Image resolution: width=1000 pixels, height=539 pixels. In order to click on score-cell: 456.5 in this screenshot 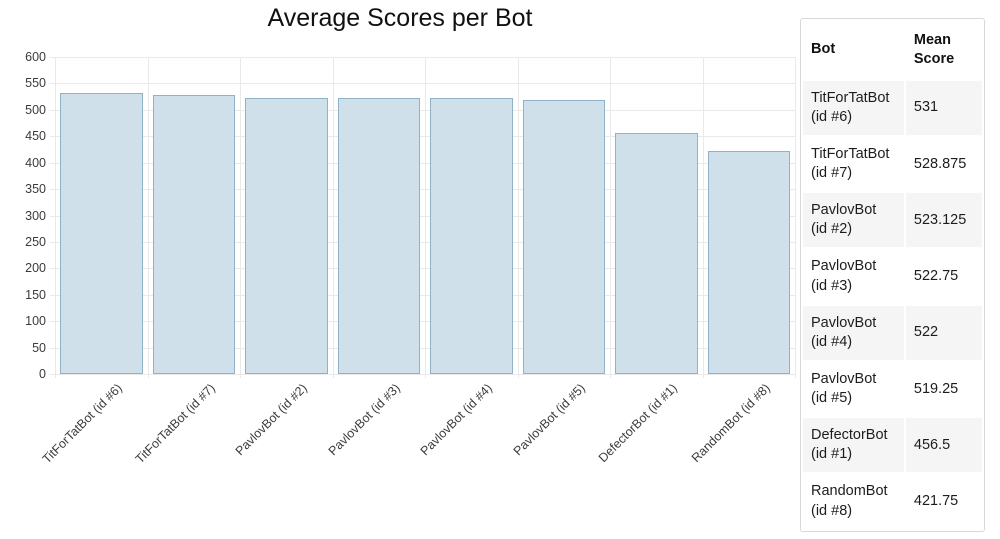, I will do `click(943, 445)`.